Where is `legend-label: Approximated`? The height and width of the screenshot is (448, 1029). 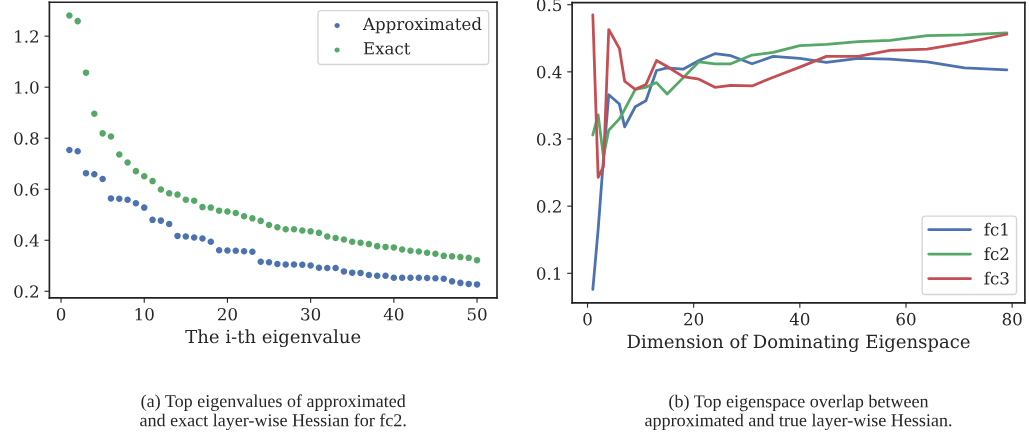 legend-label: Approximated is located at coordinates (422, 25).